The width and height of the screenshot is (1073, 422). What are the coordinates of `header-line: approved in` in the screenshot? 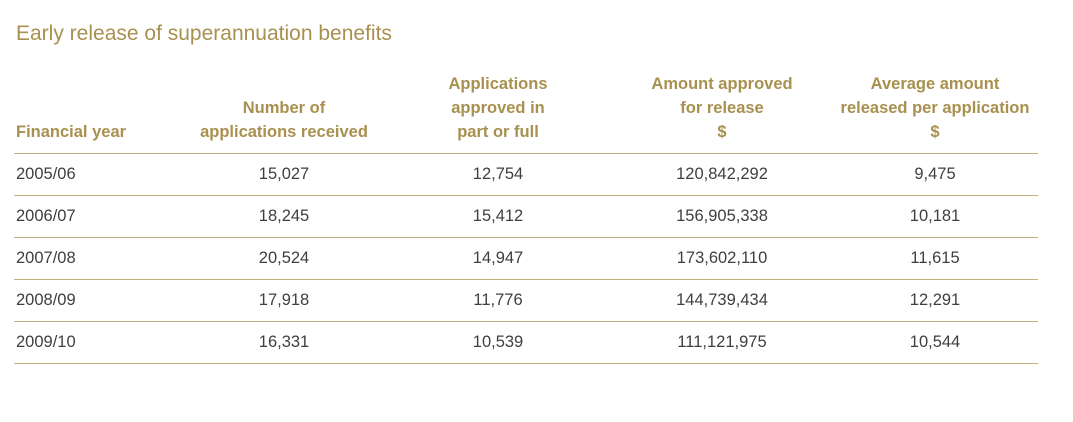 It's located at (498, 108).